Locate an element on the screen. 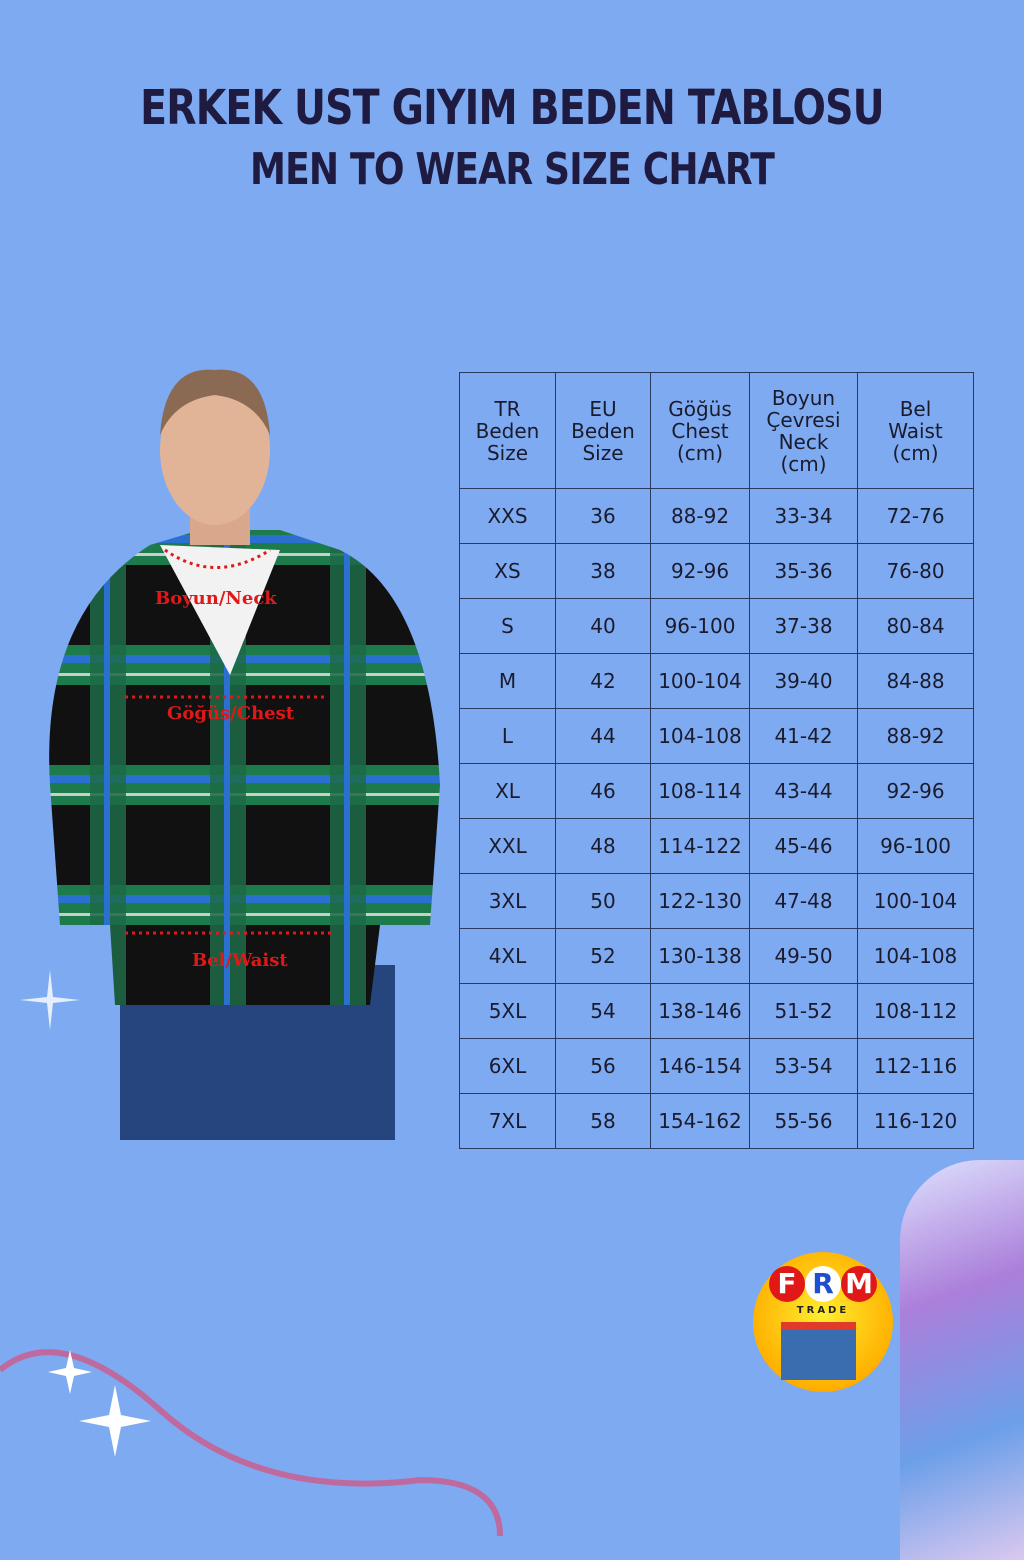  table-cell: L is located at coordinates (507, 736).